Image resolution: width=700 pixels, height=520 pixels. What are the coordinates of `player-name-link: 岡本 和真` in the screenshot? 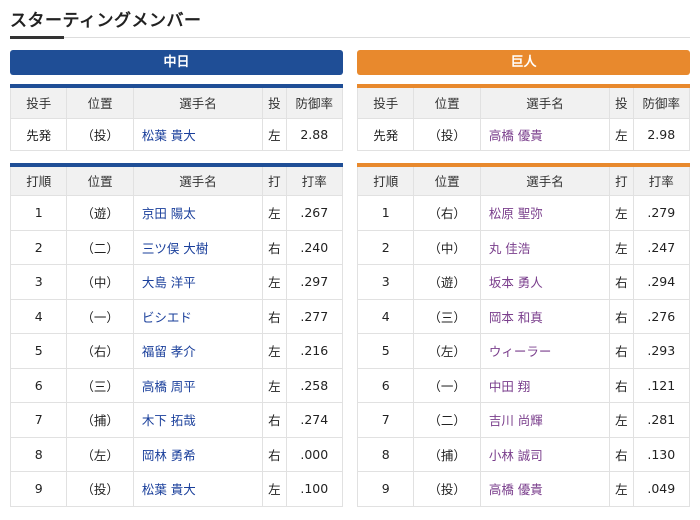 It's located at (545, 316).